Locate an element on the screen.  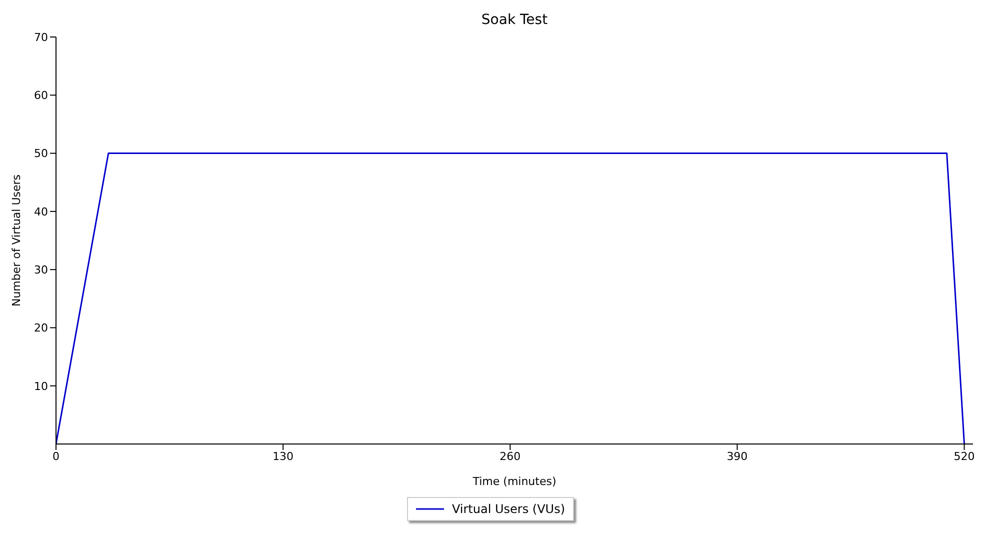
y-tick-label: 40 is located at coordinates (41, 211).